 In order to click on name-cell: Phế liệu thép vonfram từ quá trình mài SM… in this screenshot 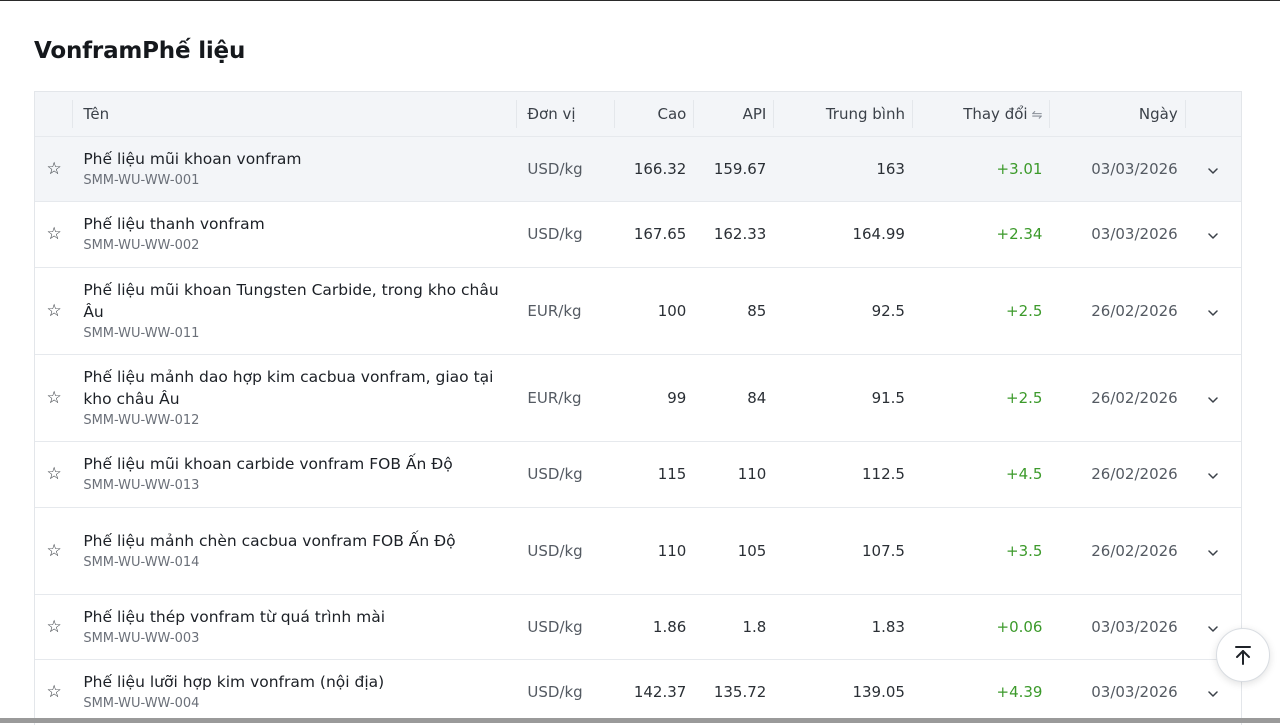, I will do `click(295, 626)`.